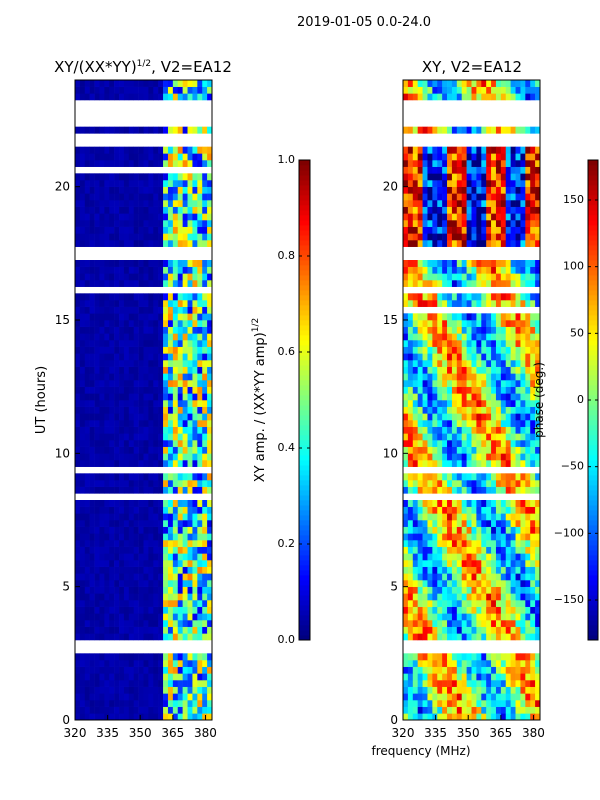  Describe the element at coordinates (394, 587) in the screenshot. I see `y-tick-label: 5` at that location.